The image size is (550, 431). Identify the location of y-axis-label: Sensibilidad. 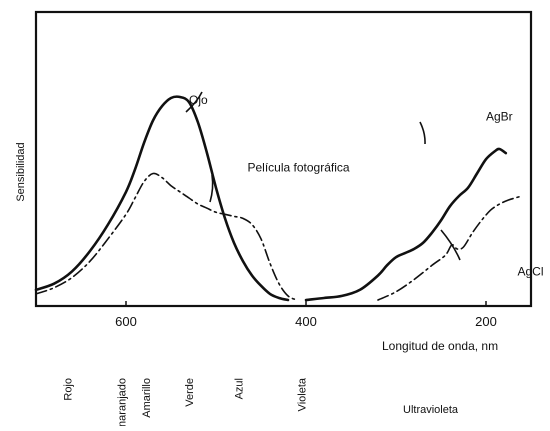
(21, 171).